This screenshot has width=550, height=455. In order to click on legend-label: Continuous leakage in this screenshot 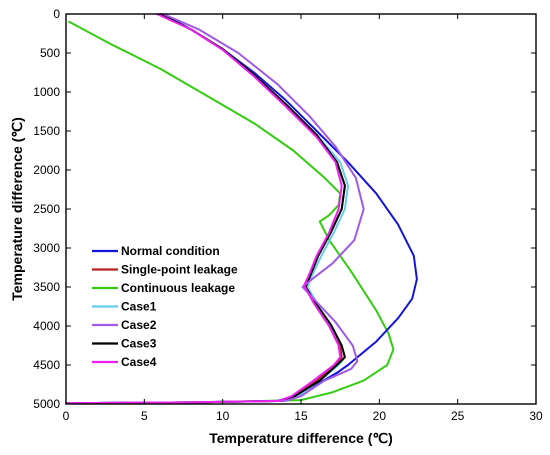, I will do `click(178, 288)`.